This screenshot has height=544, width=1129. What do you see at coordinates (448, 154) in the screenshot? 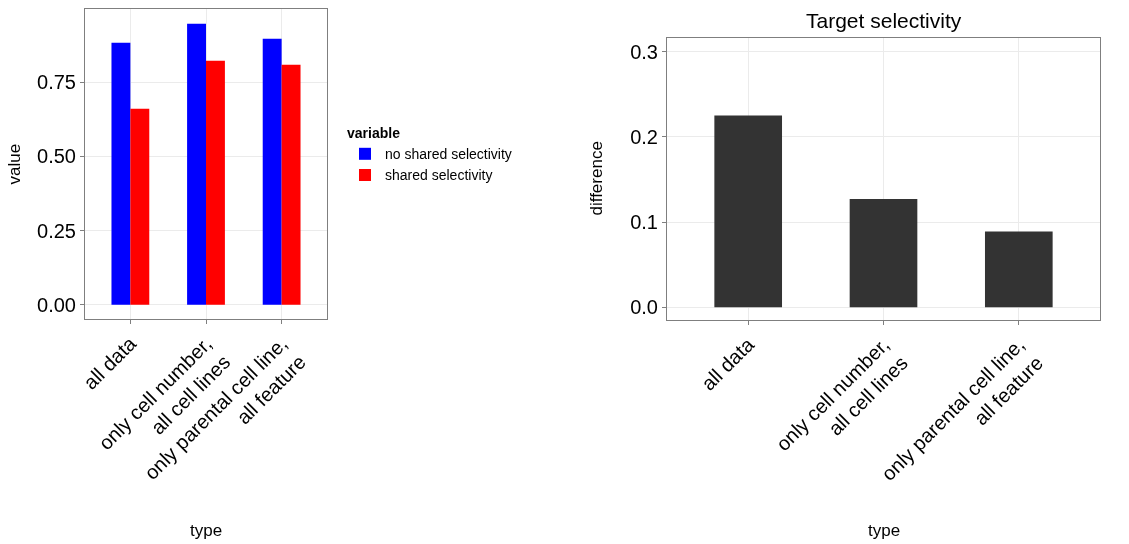
I see `legend-label: no shared selectivity` at bounding box center [448, 154].